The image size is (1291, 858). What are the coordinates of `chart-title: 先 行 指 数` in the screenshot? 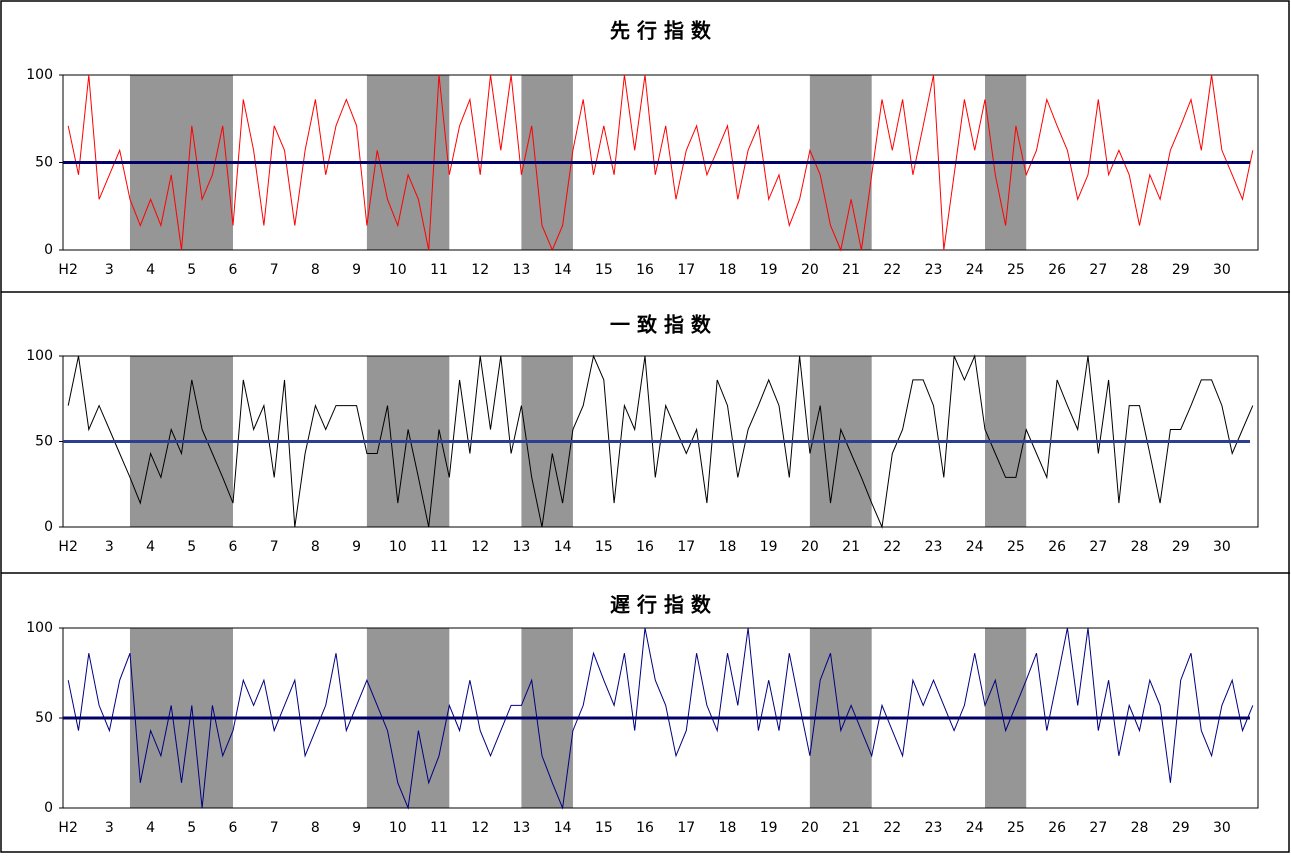 It's located at (661, 31).